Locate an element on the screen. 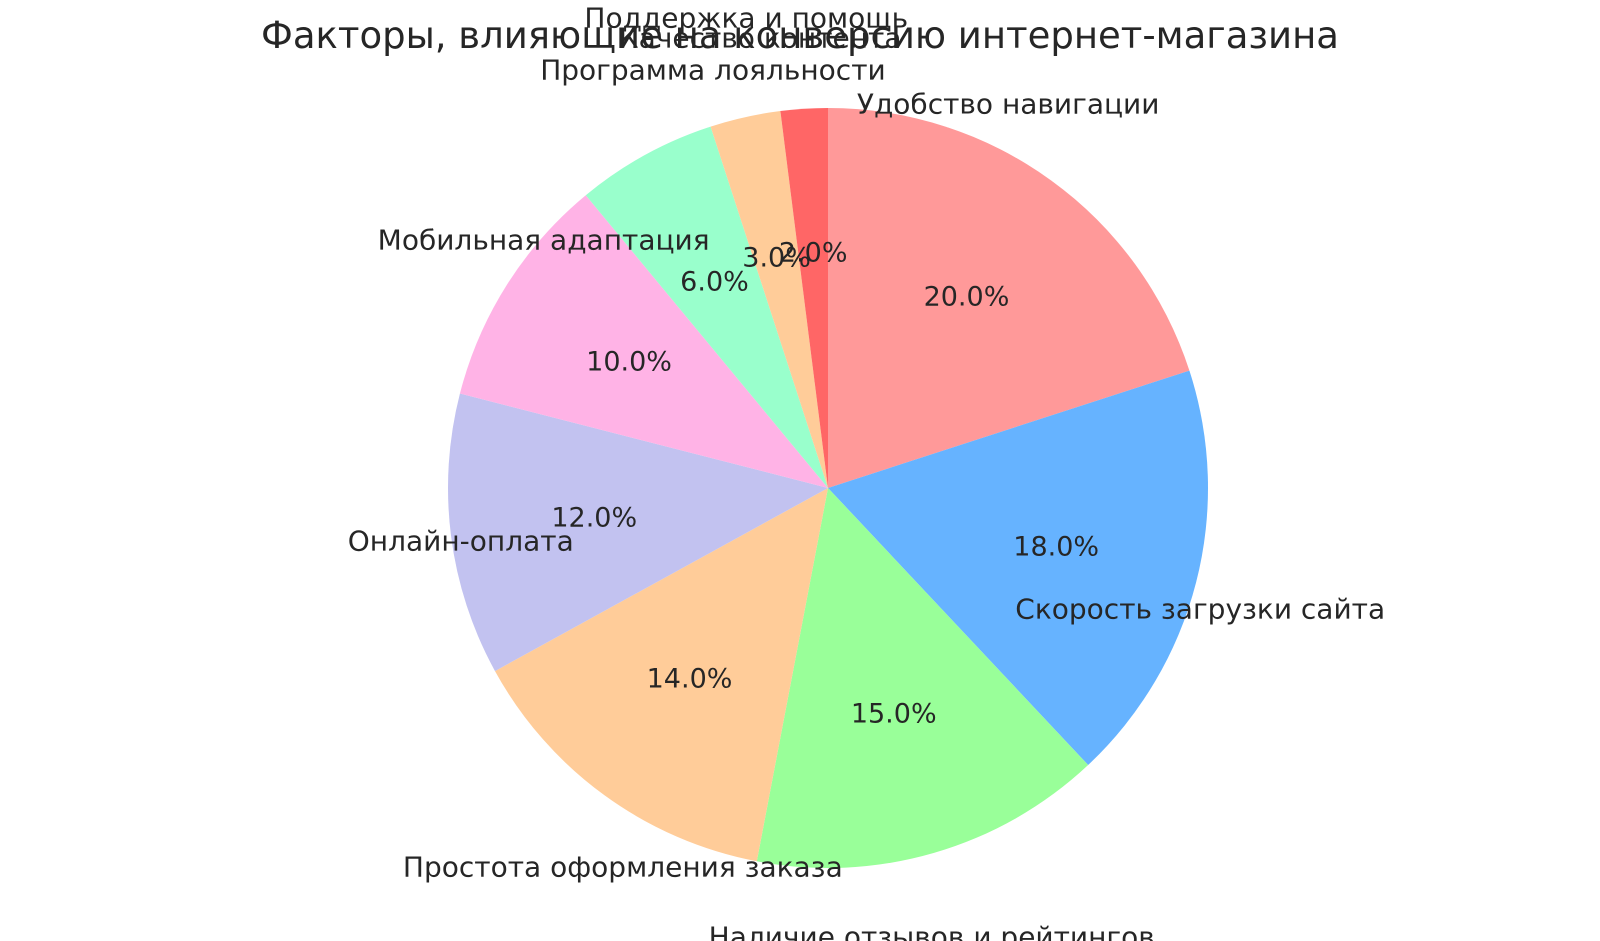  pie-slice-label: Онлайн-оплата is located at coordinates (460, 541).